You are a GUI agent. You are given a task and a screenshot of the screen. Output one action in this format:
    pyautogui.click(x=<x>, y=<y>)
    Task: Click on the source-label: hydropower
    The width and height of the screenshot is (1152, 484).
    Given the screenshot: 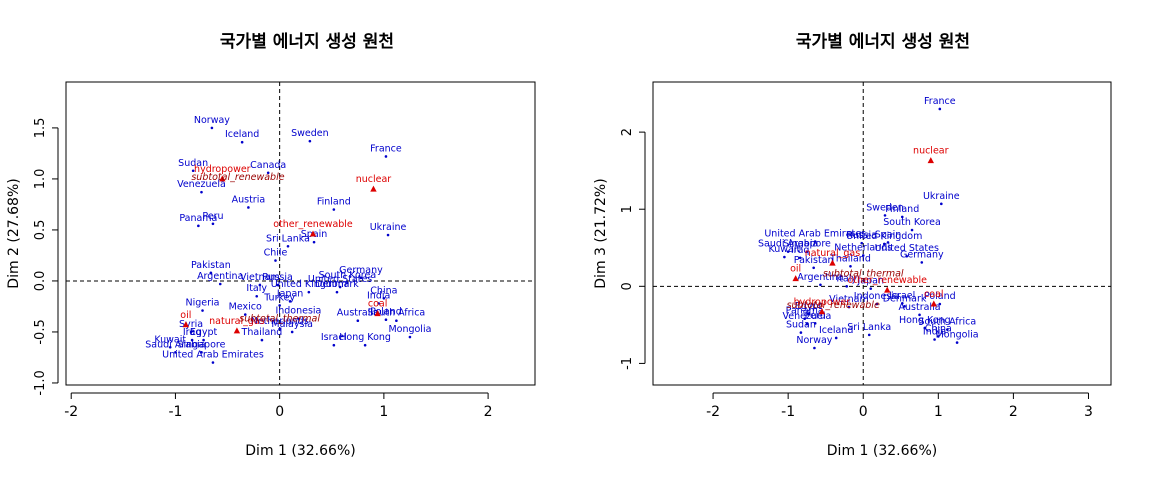 What is the action you would take?
    pyautogui.click(x=222, y=169)
    